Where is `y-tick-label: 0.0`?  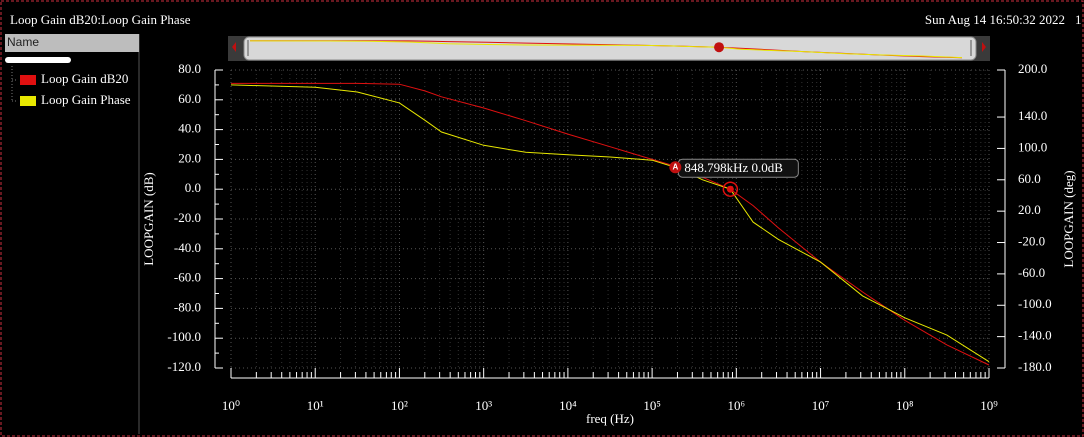
y-tick-label: 0.0 is located at coordinates (193, 187).